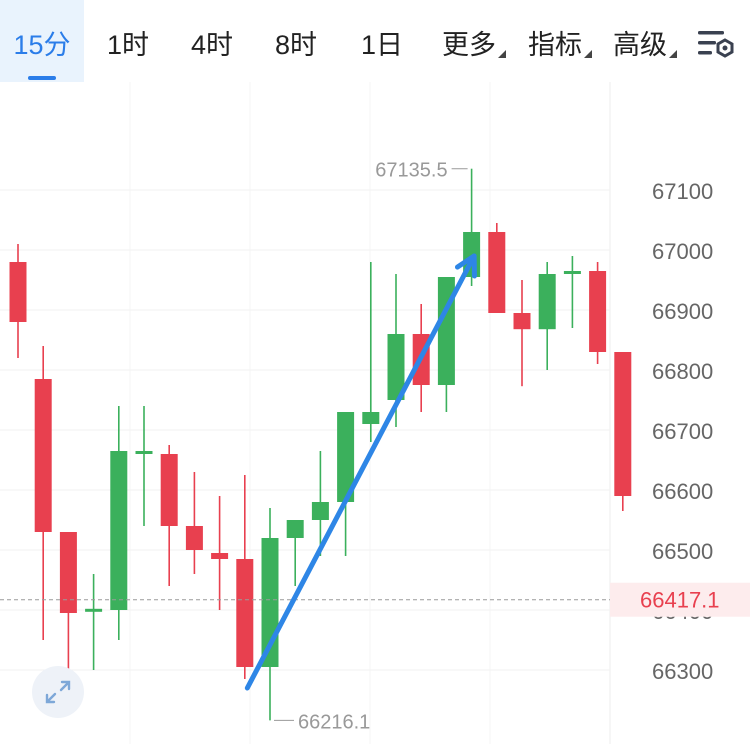 The image size is (750, 744). Describe the element at coordinates (212, 45) in the screenshot. I see `tab-label: 4时` at that location.